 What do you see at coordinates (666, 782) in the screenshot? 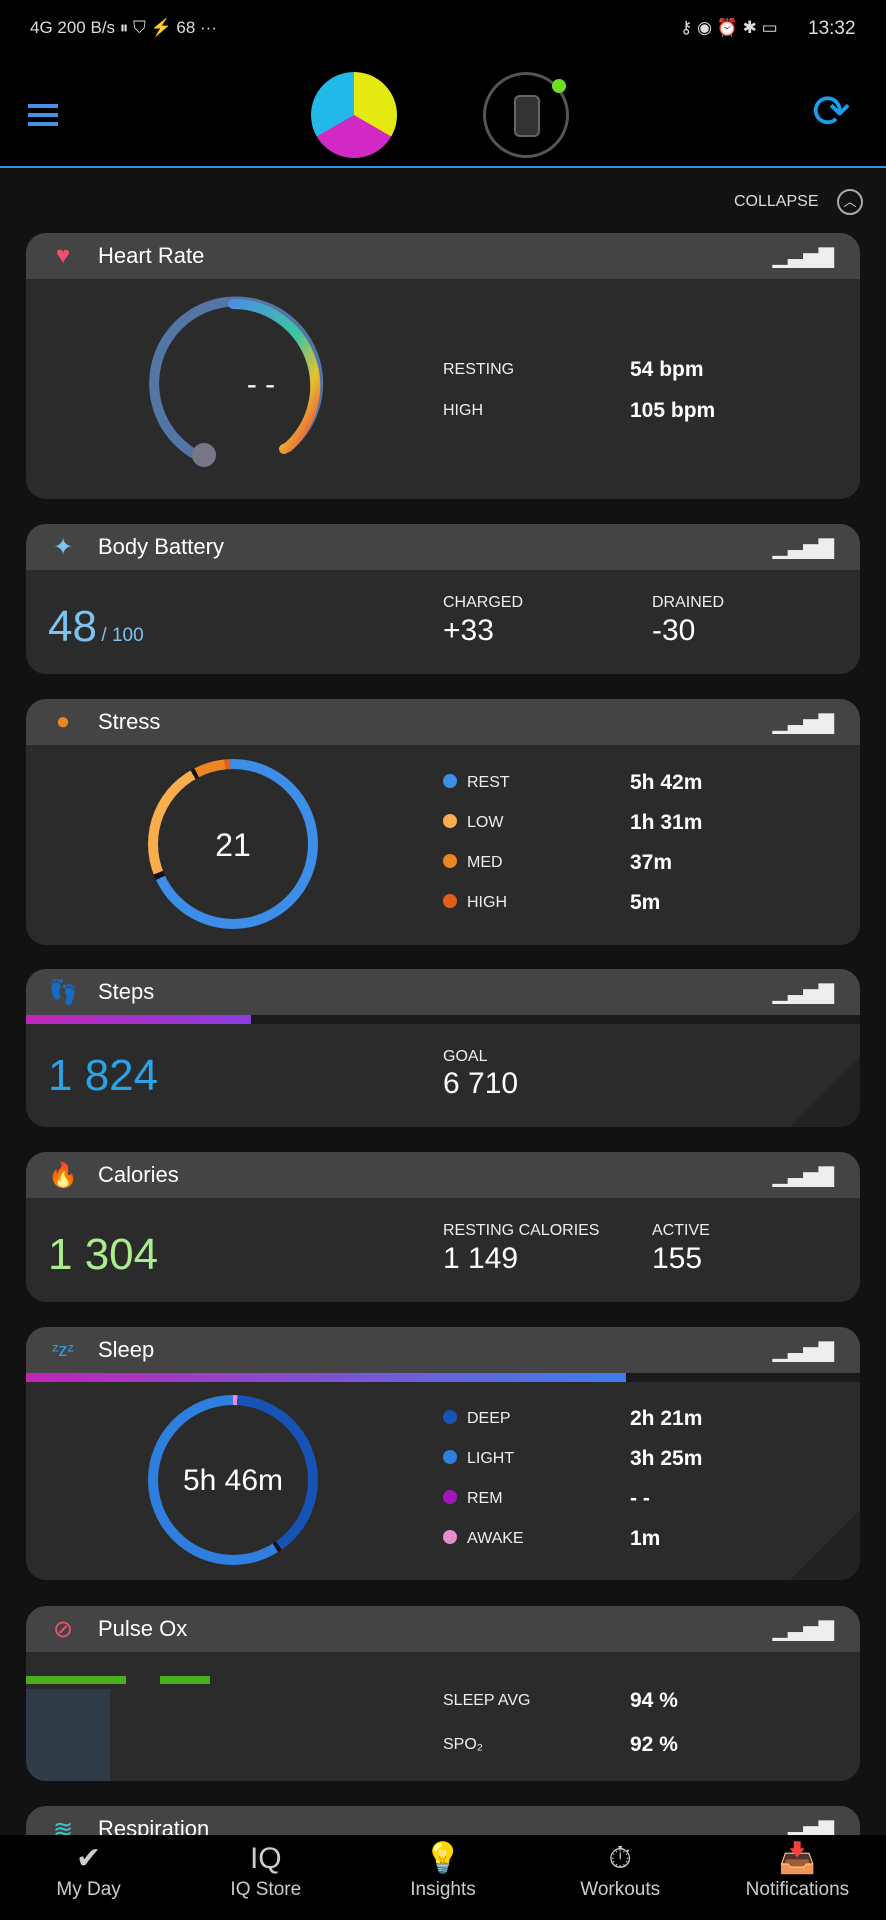
I see `legend-value: 5h 42m` at bounding box center [666, 782].